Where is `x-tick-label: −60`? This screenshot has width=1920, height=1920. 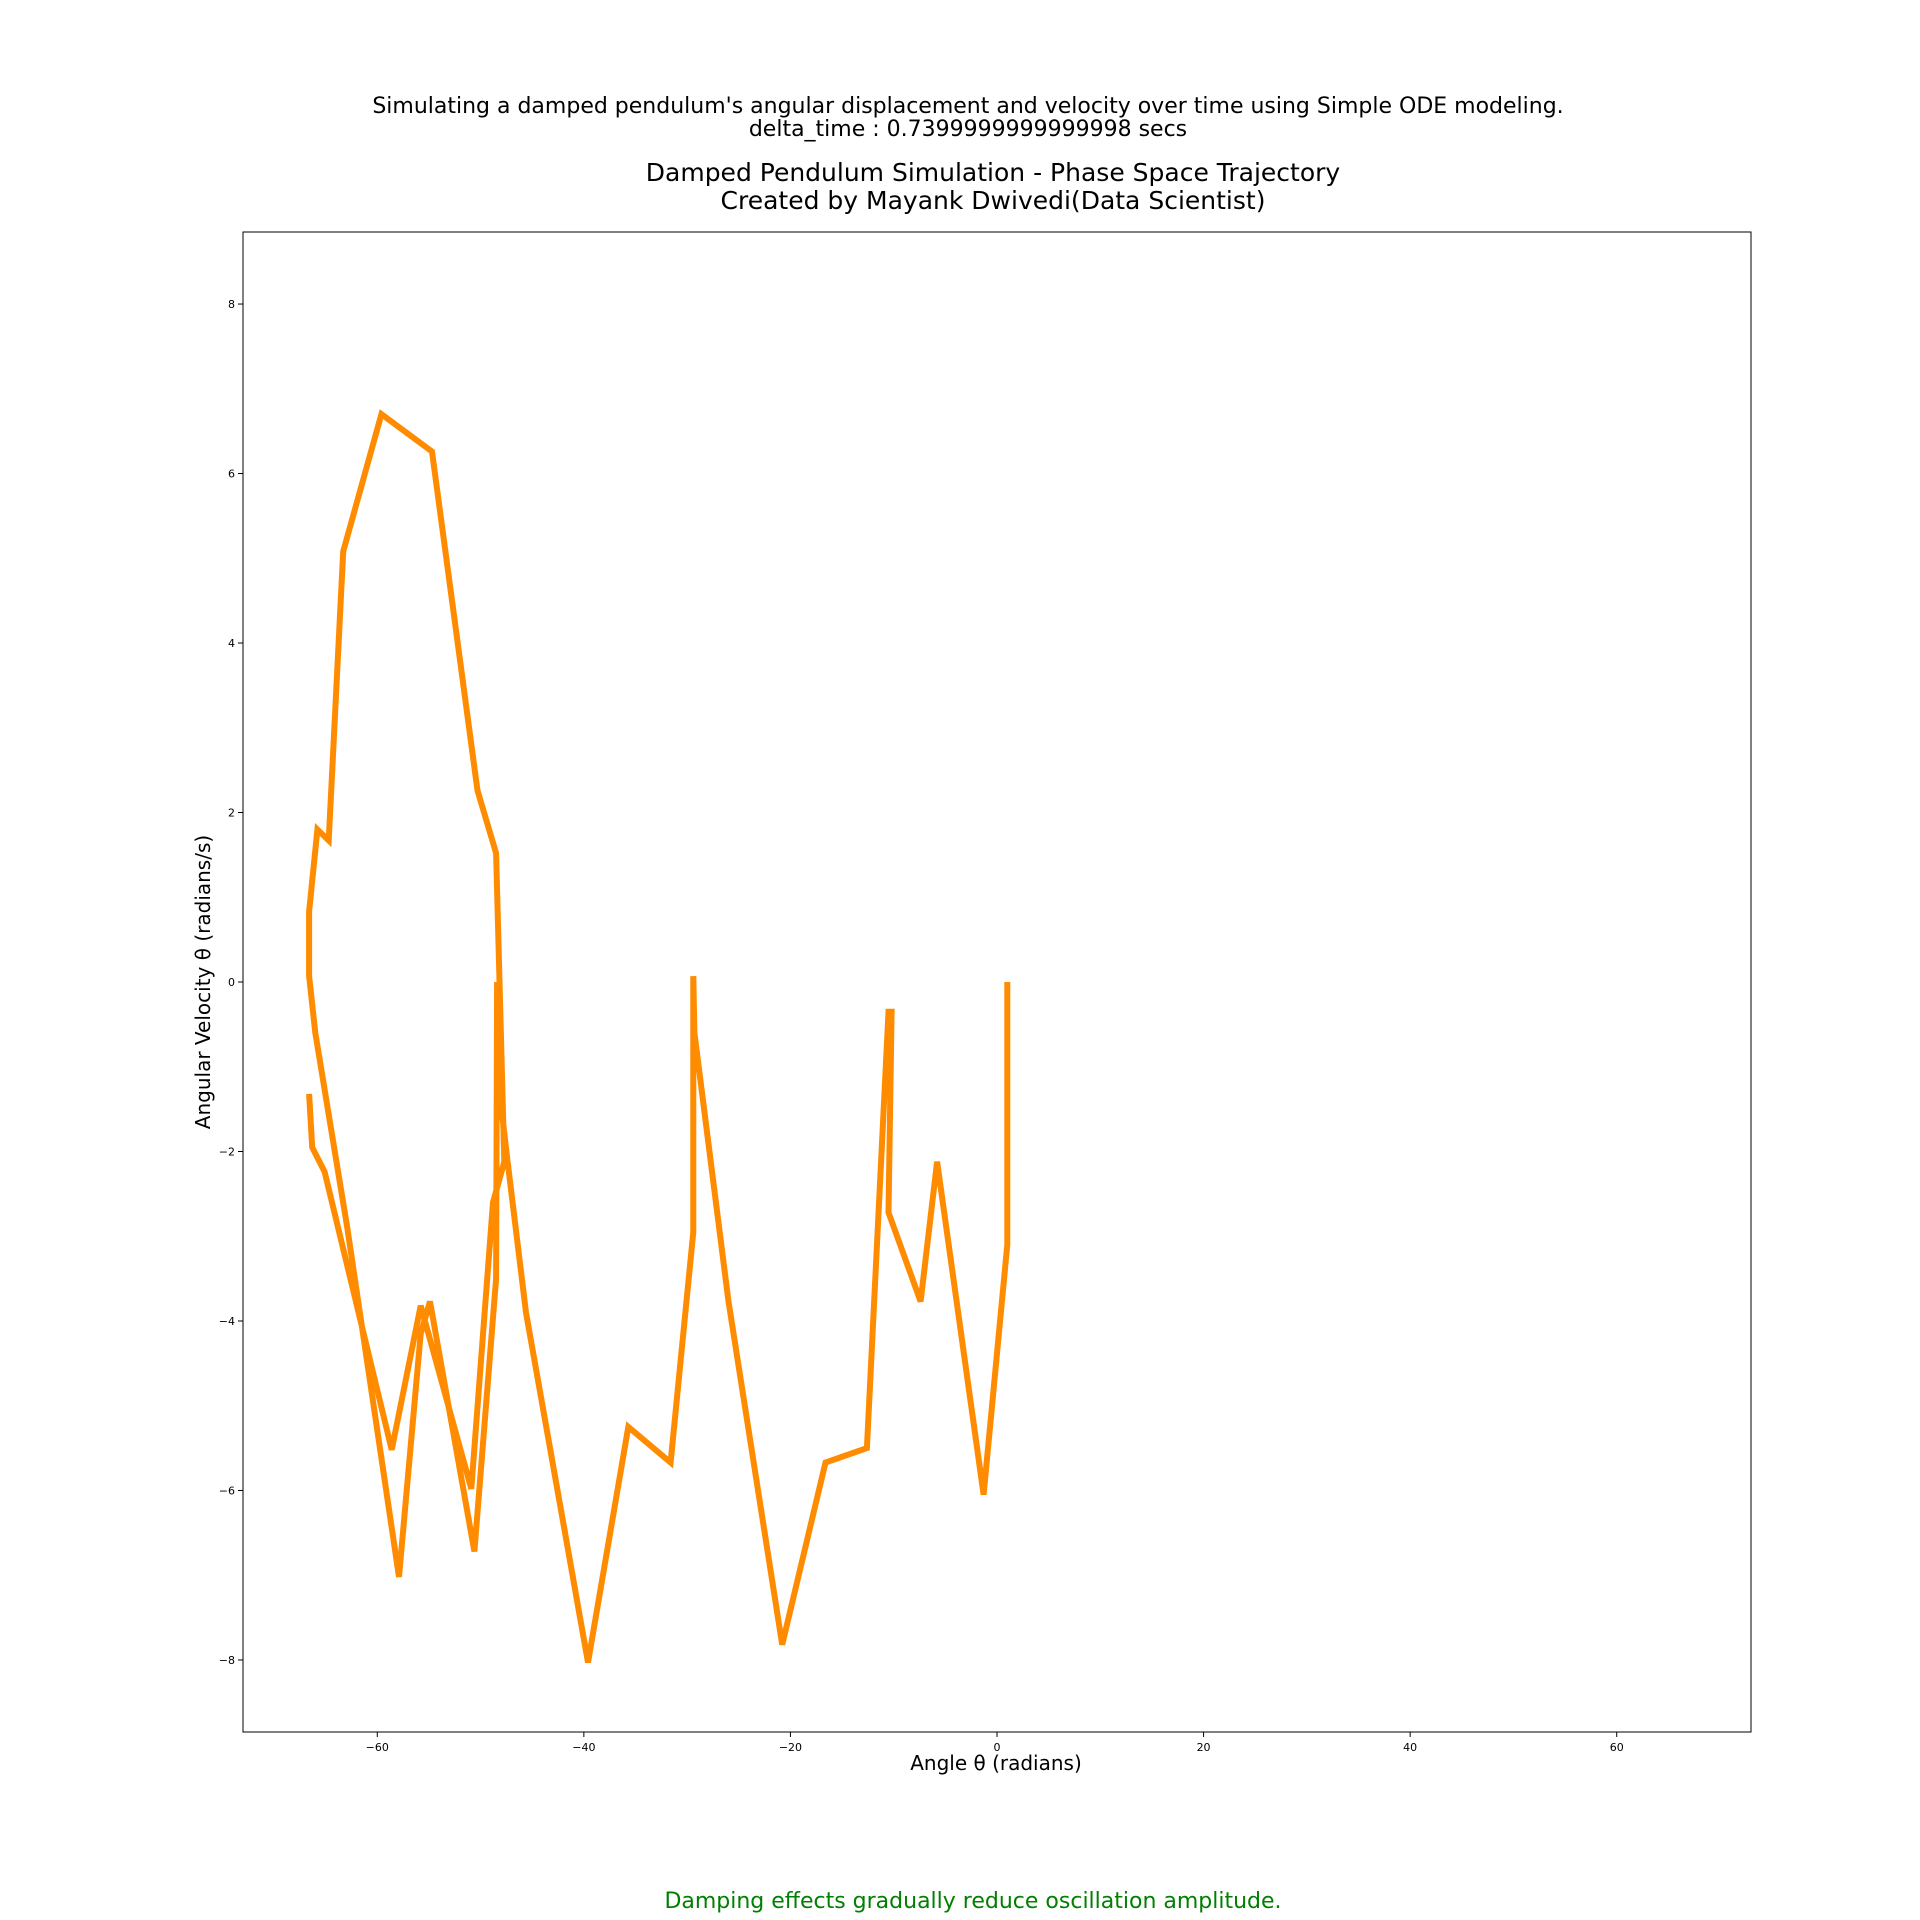
x-tick-label: −60 is located at coordinates (377, 1747).